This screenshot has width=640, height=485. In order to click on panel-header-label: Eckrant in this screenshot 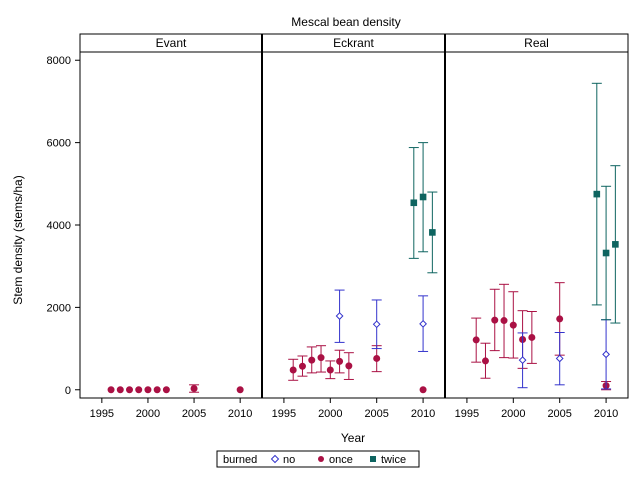, I will do `click(353, 43)`.